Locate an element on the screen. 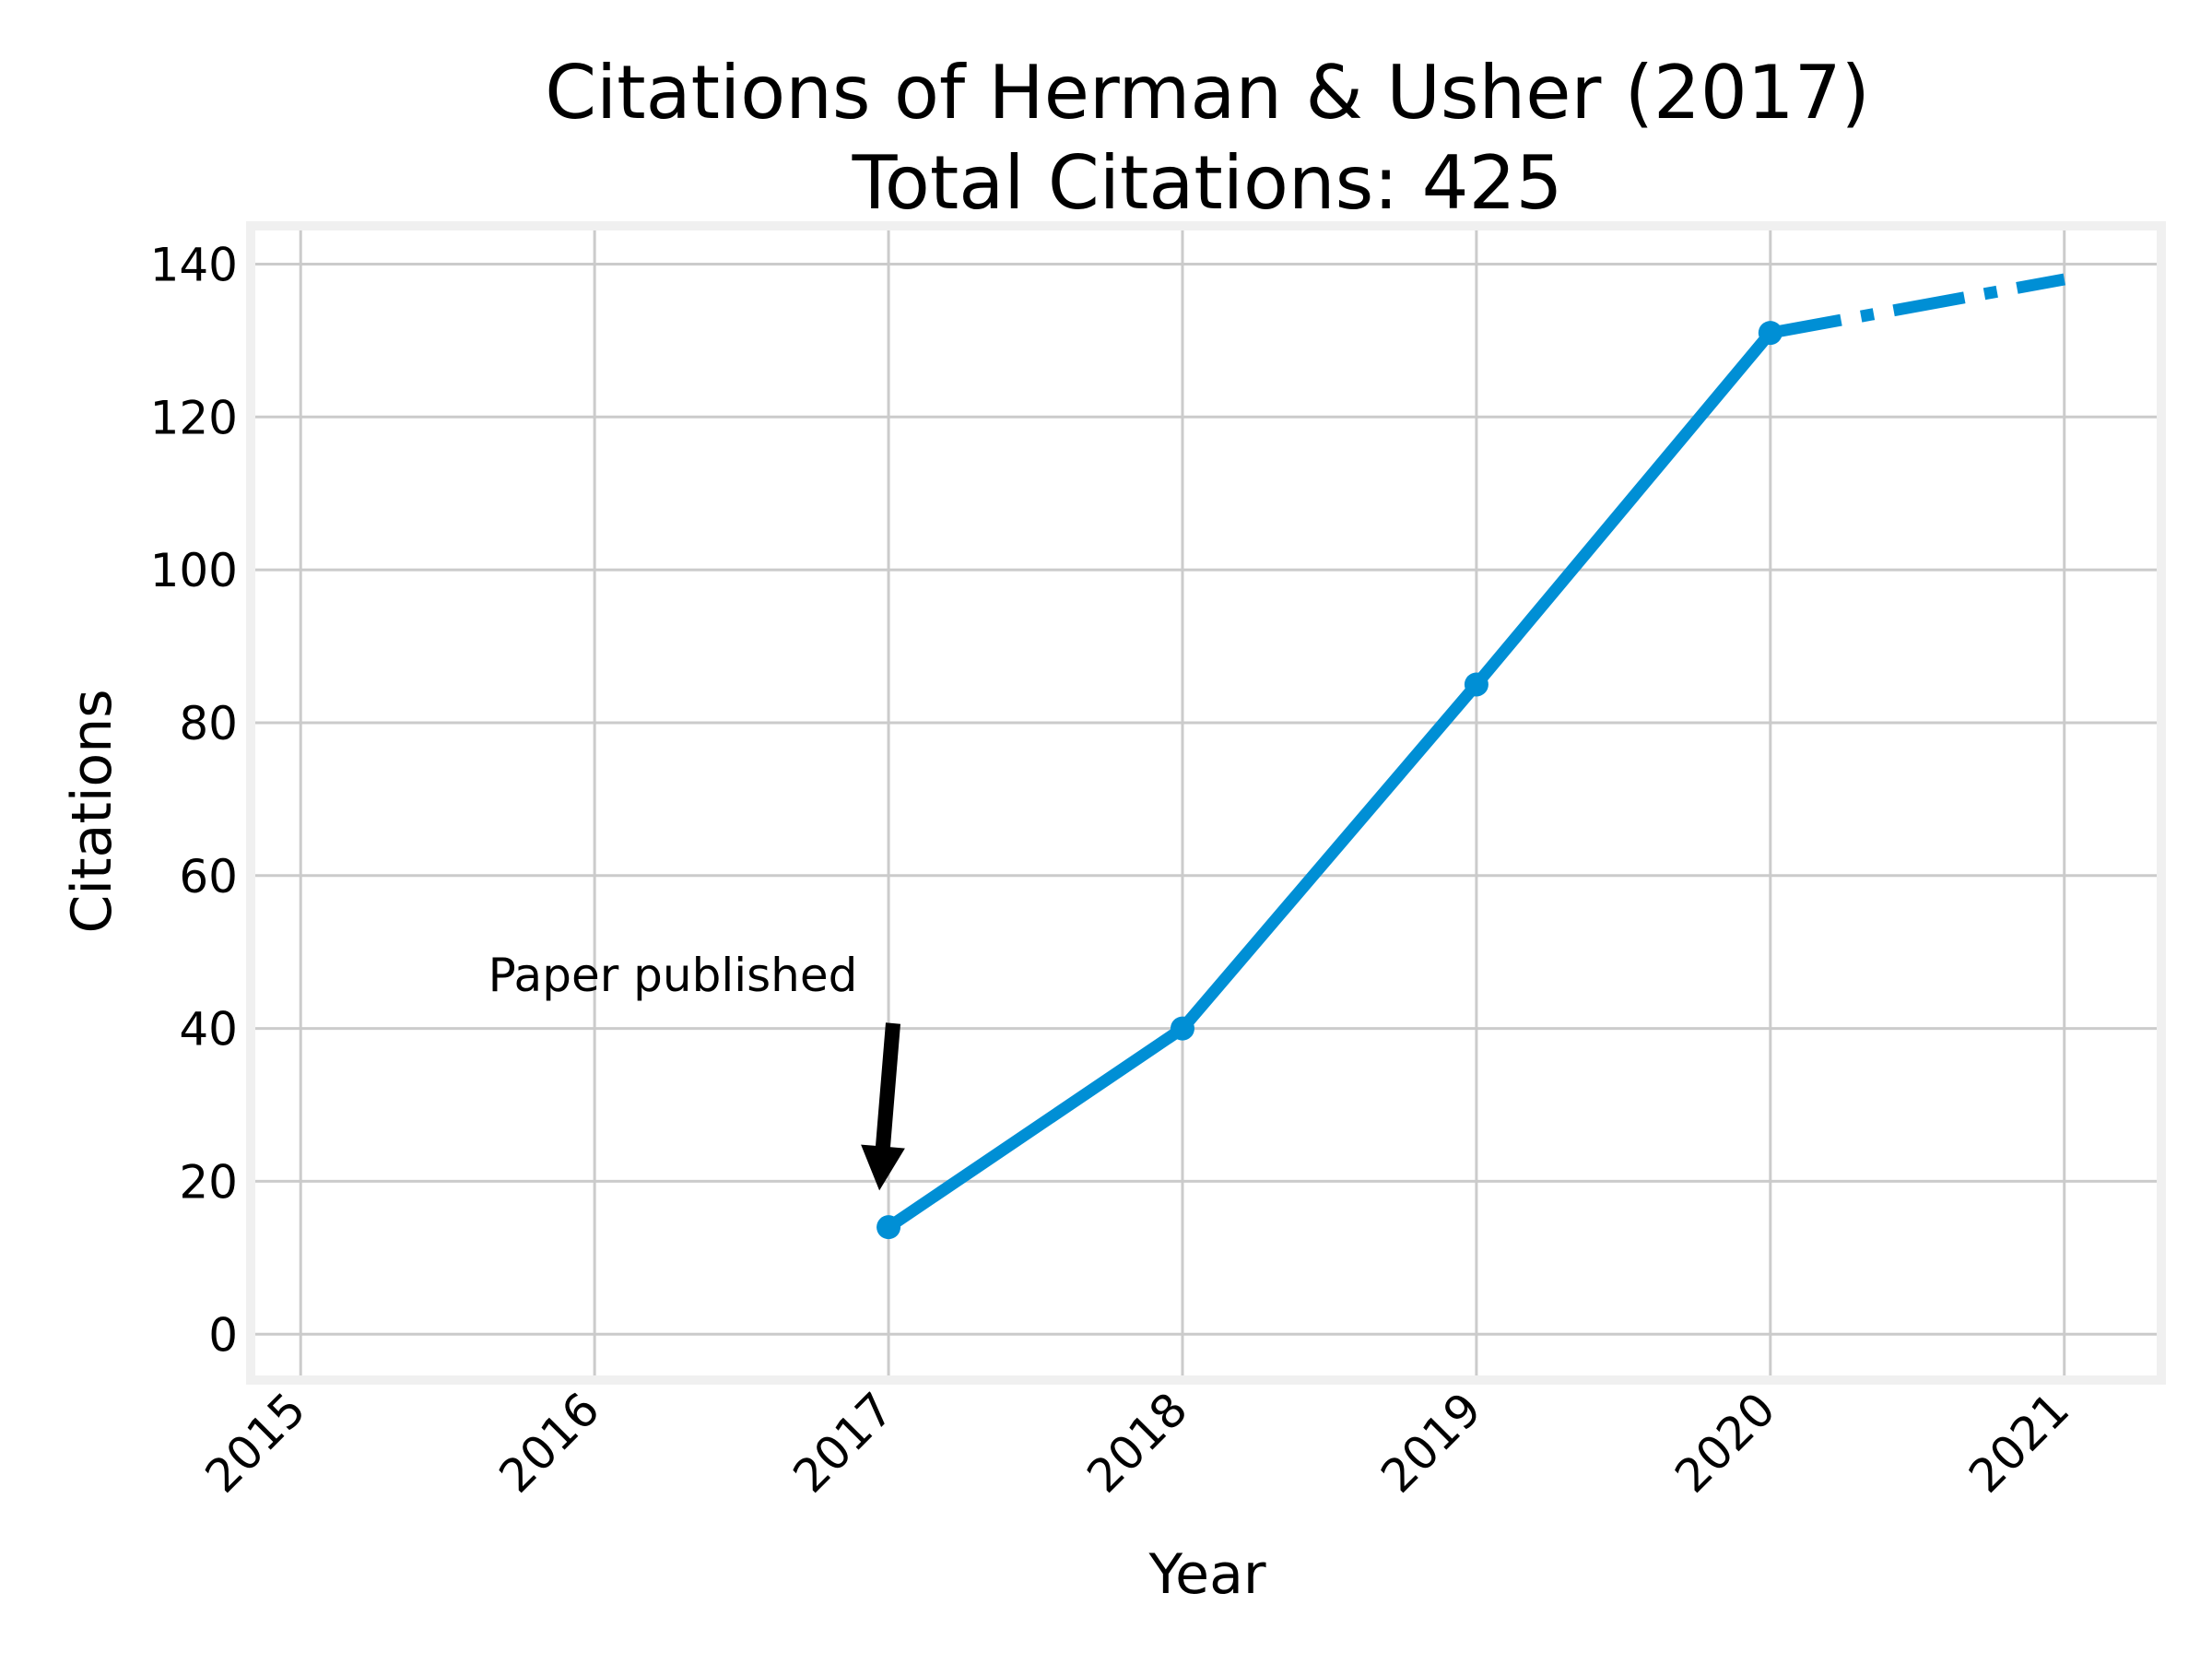 This screenshot has height=1664, width=2212. y-tick-label: 80 is located at coordinates (208, 723).